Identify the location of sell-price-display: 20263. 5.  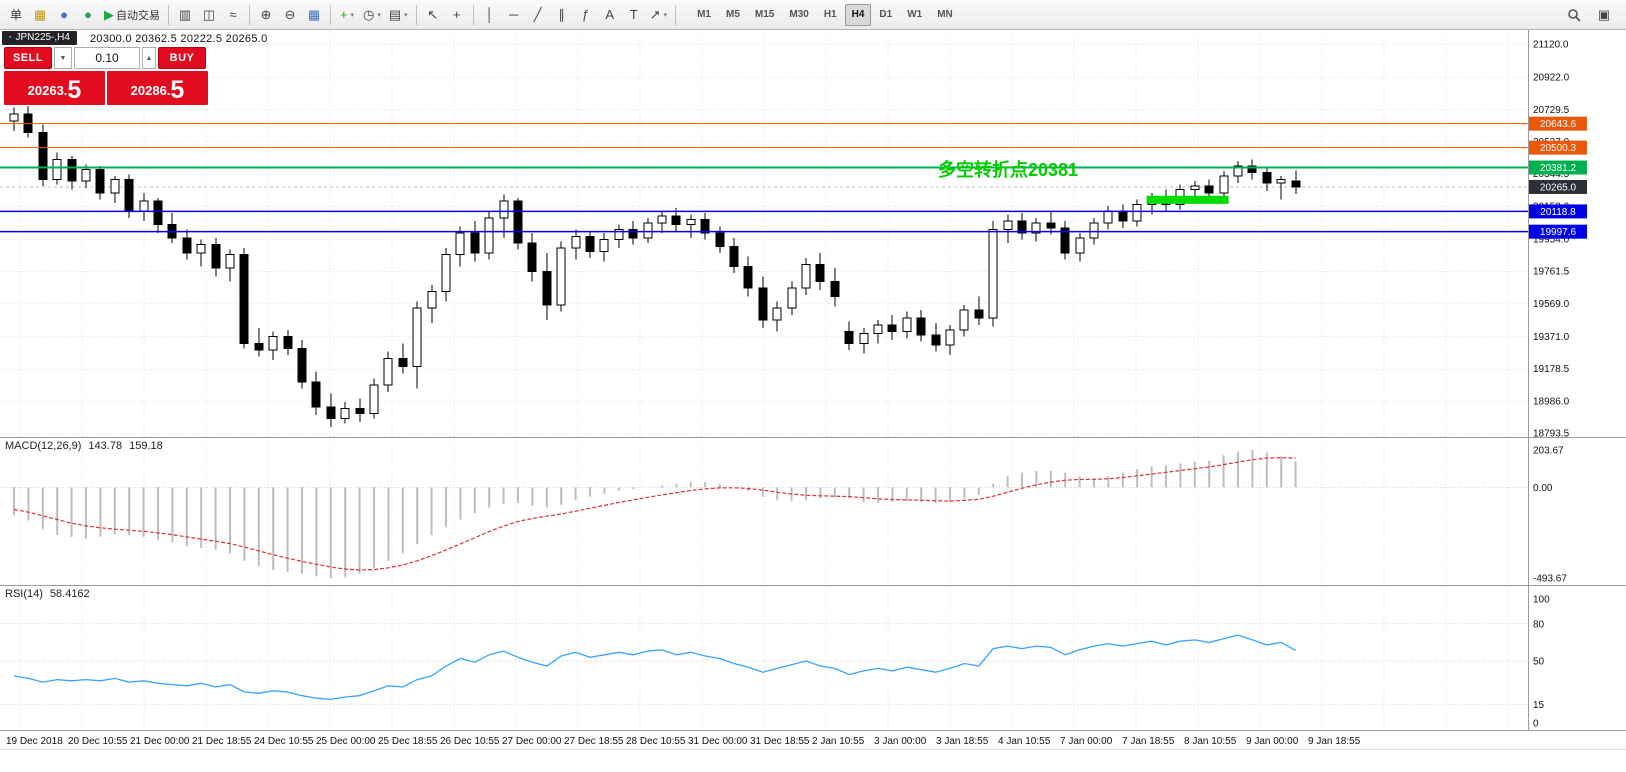
(54, 88).